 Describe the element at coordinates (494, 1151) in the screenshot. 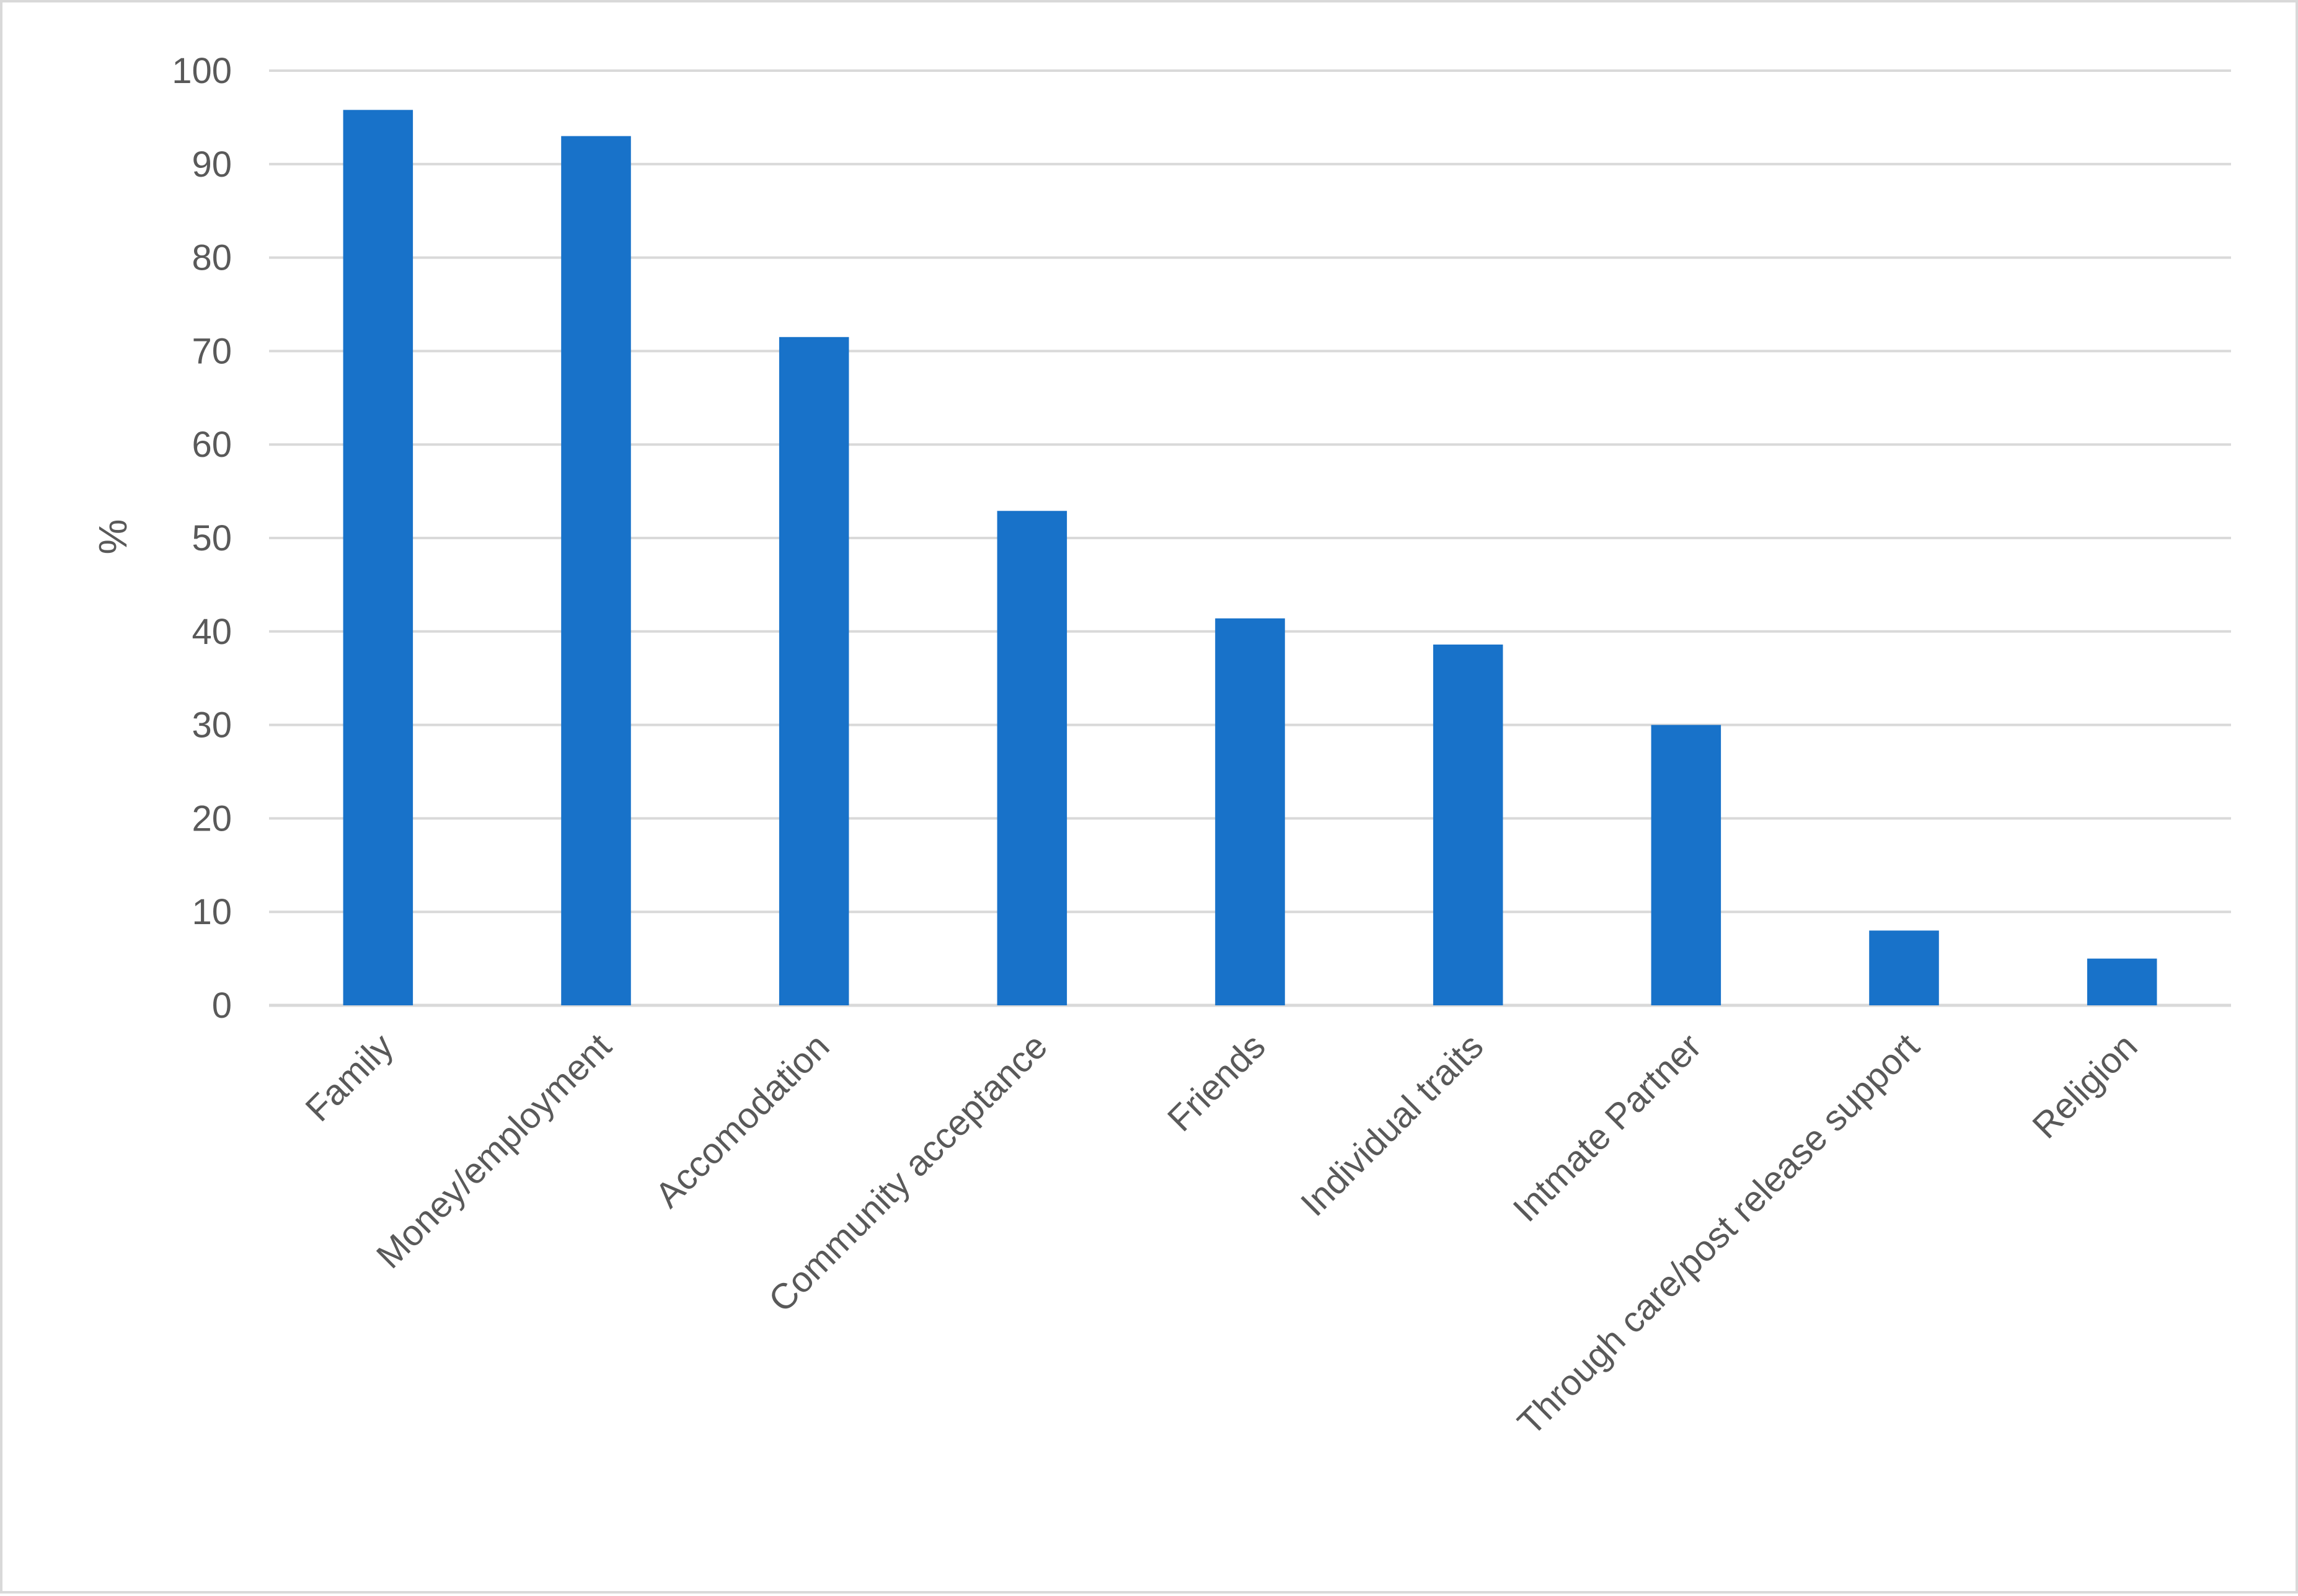

I see `x-category-label: Money/employment` at that location.